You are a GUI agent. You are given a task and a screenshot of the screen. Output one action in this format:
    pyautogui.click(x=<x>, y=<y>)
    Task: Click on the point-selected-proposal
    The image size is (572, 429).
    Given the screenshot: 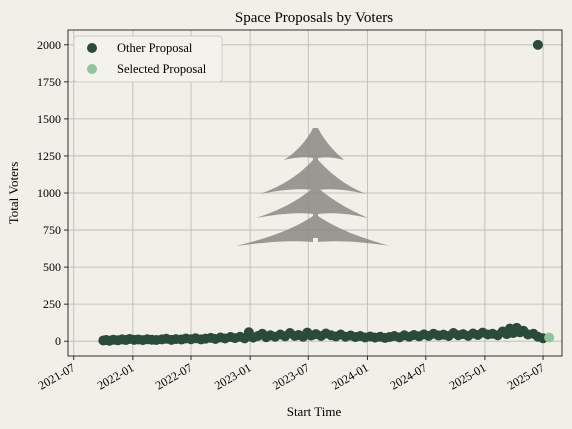 What is the action you would take?
    pyautogui.click(x=549, y=337)
    